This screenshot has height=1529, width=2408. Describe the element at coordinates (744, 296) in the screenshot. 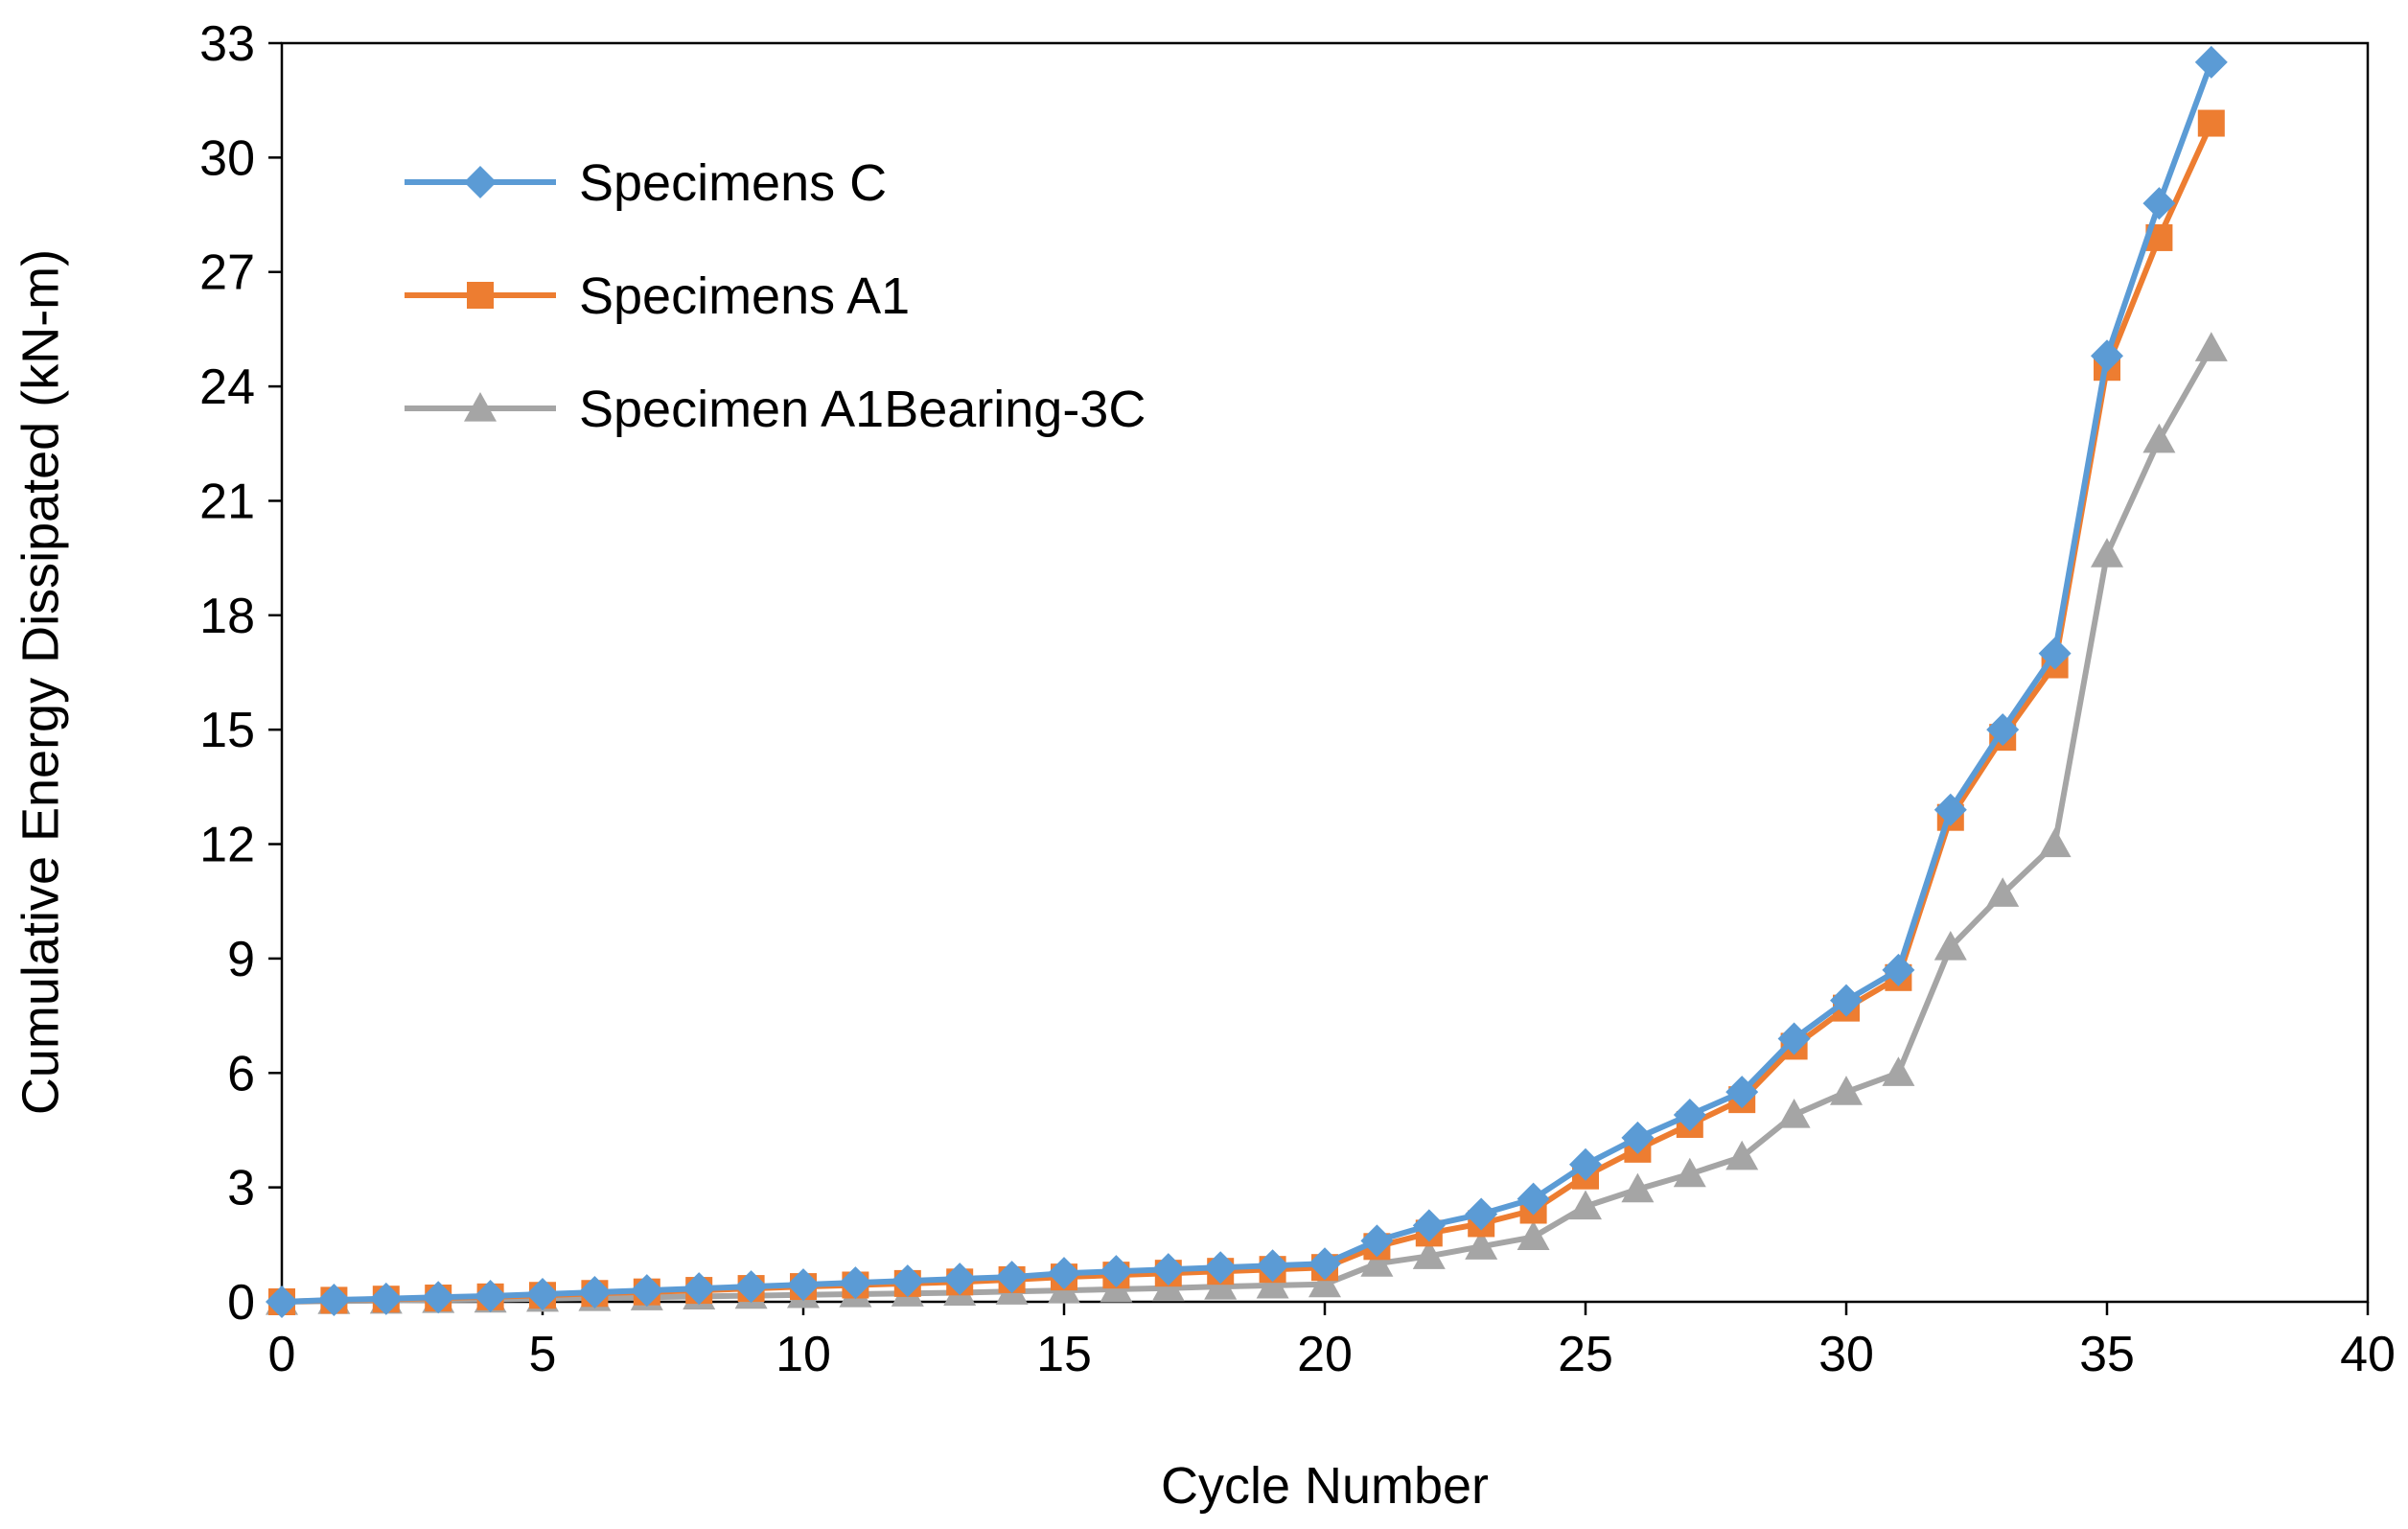

I see `legend-label: Specimens A1` at that location.